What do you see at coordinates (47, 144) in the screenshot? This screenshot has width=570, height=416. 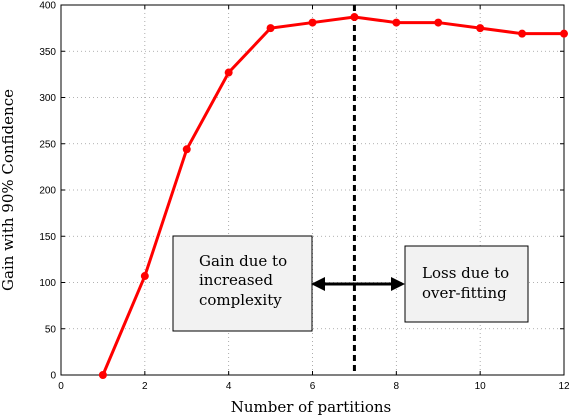 I see `y-tick-label-5: 250` at bounding box center [47, 144].